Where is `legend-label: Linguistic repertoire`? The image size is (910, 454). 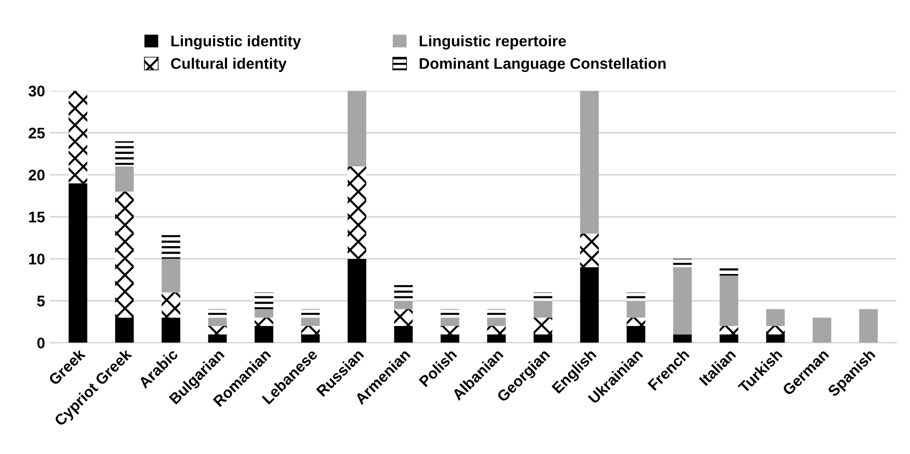 legend-label: Linguistic repertoire is located at coordinates (493, 42).